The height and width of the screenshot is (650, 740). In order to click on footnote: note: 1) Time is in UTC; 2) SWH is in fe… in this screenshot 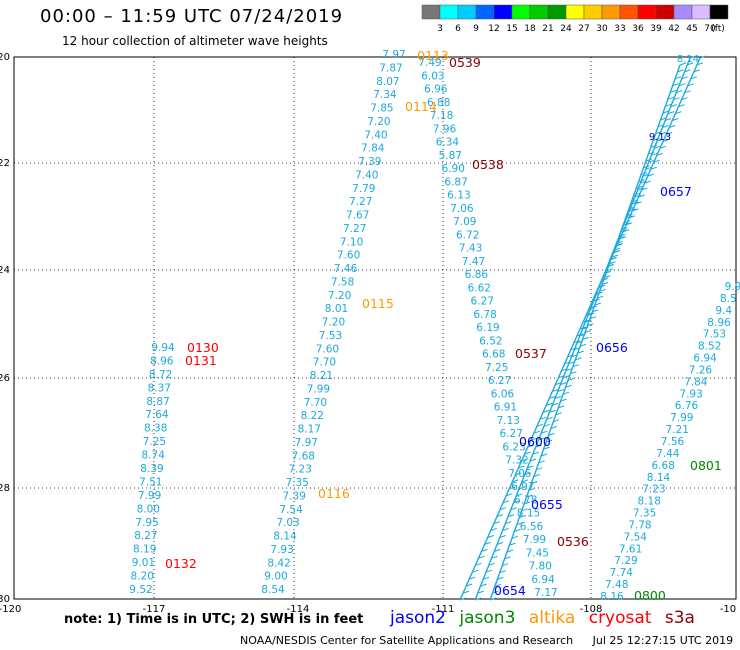, I will do `click(214, 619)`.